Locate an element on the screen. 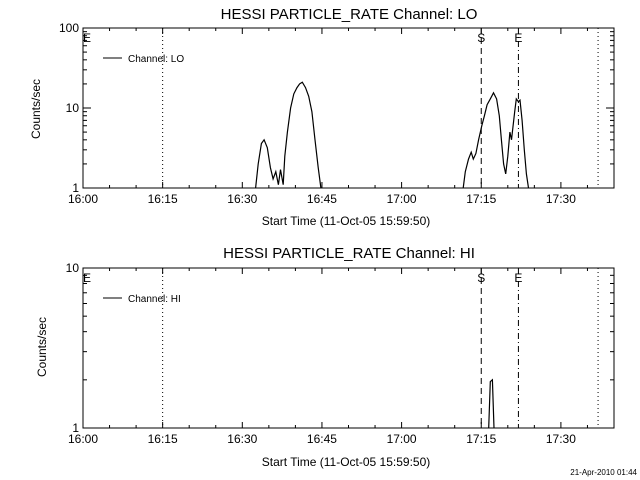 The image size is (640, 480). legend-label: Channel: LO is located at coordinates (156, 59).